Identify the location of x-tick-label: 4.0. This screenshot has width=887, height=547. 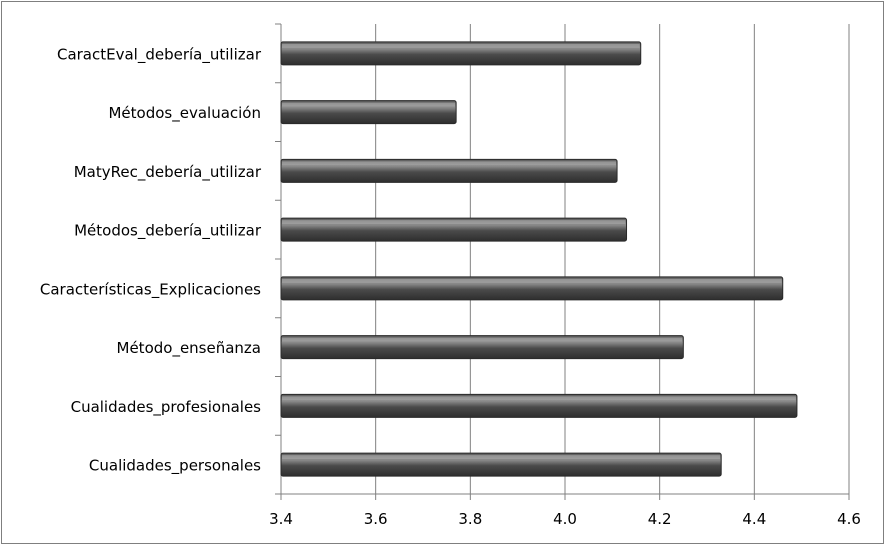
(565, 519).